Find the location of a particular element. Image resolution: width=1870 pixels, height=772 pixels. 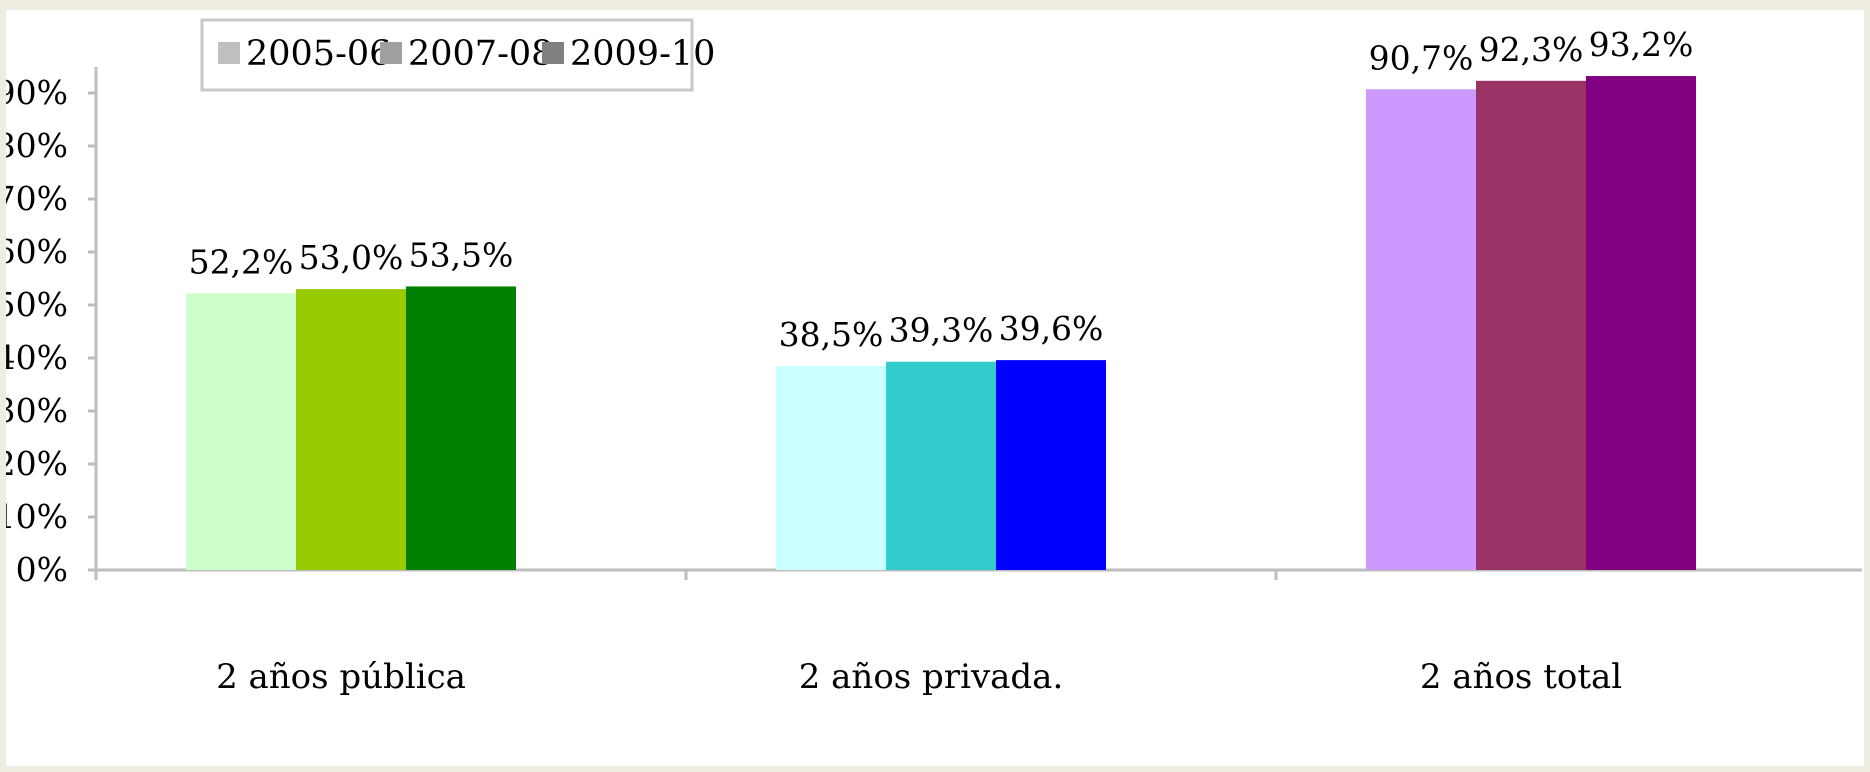

y-tick-label: 40% is located at coordinates (37, 357).